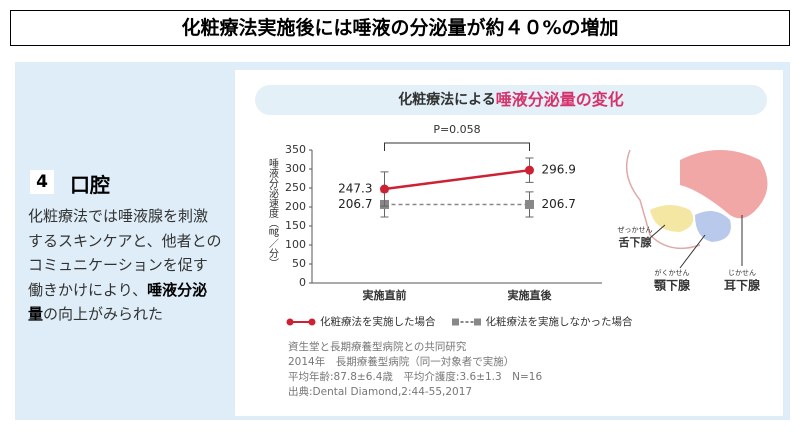  I want to click on source-line: 平均年齢:87.8±6.4歳 平均介護度:3.6±1.3 N=16, so click(415, 376).